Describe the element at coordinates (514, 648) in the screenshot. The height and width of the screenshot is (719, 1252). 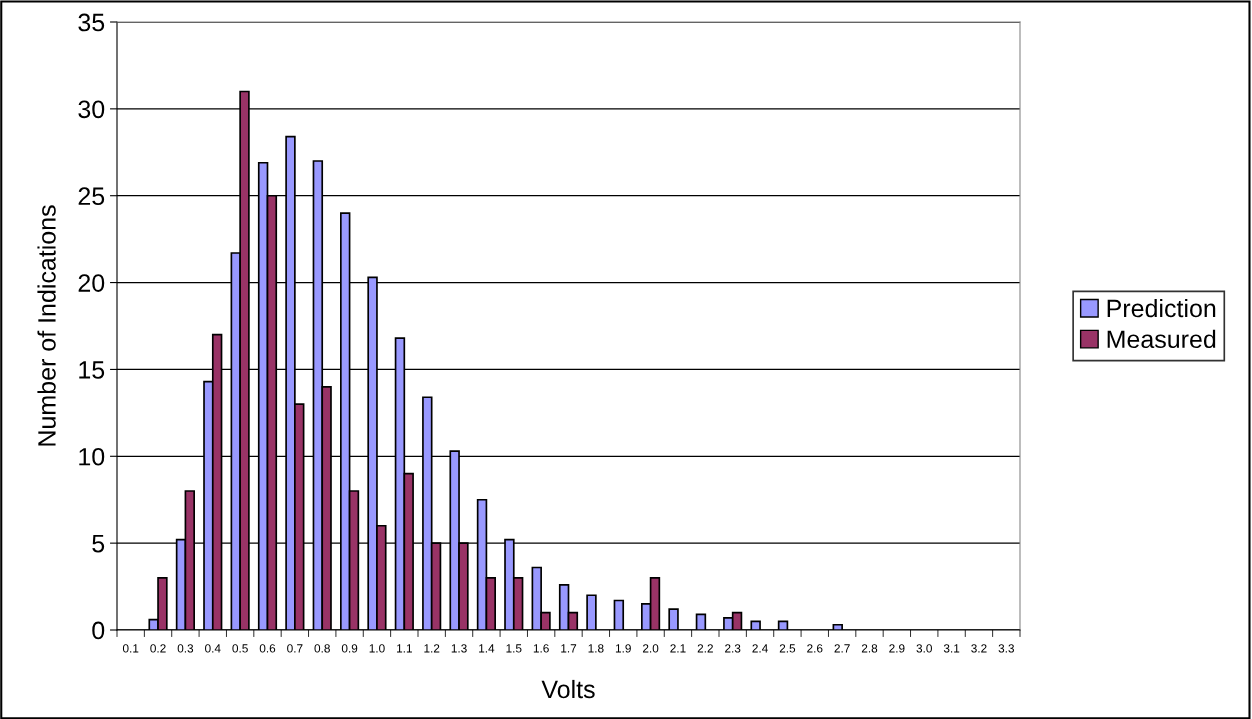
I see `x-tick-label: 1.5` at that location.